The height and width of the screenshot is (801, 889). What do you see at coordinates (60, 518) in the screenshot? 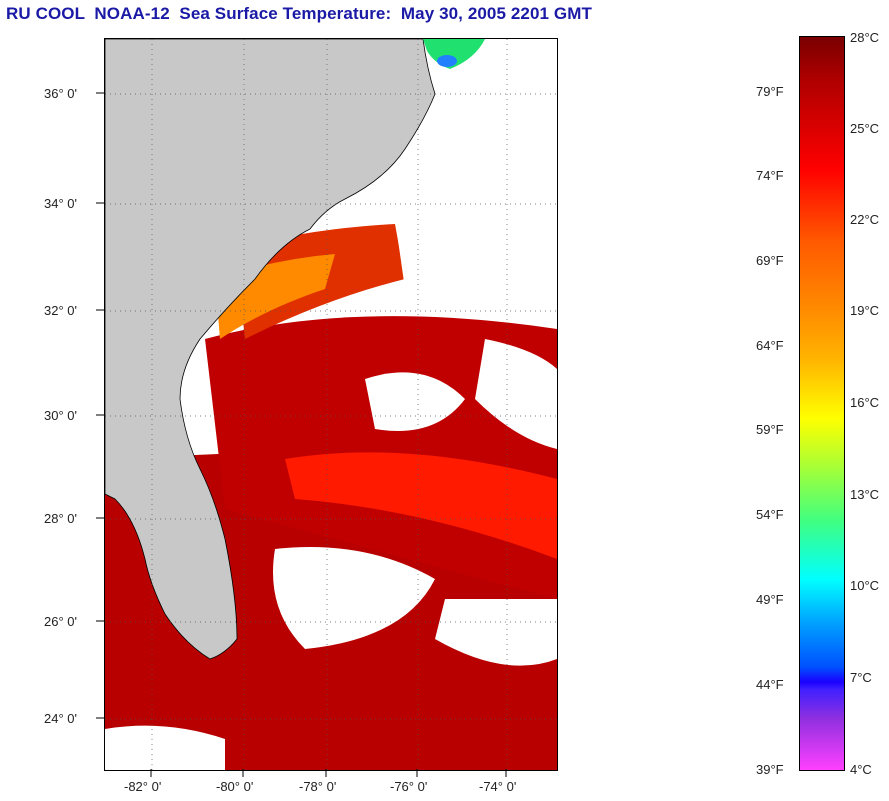
I see `lat-label-28: 28° 0'` at bounding box center [60, 518].